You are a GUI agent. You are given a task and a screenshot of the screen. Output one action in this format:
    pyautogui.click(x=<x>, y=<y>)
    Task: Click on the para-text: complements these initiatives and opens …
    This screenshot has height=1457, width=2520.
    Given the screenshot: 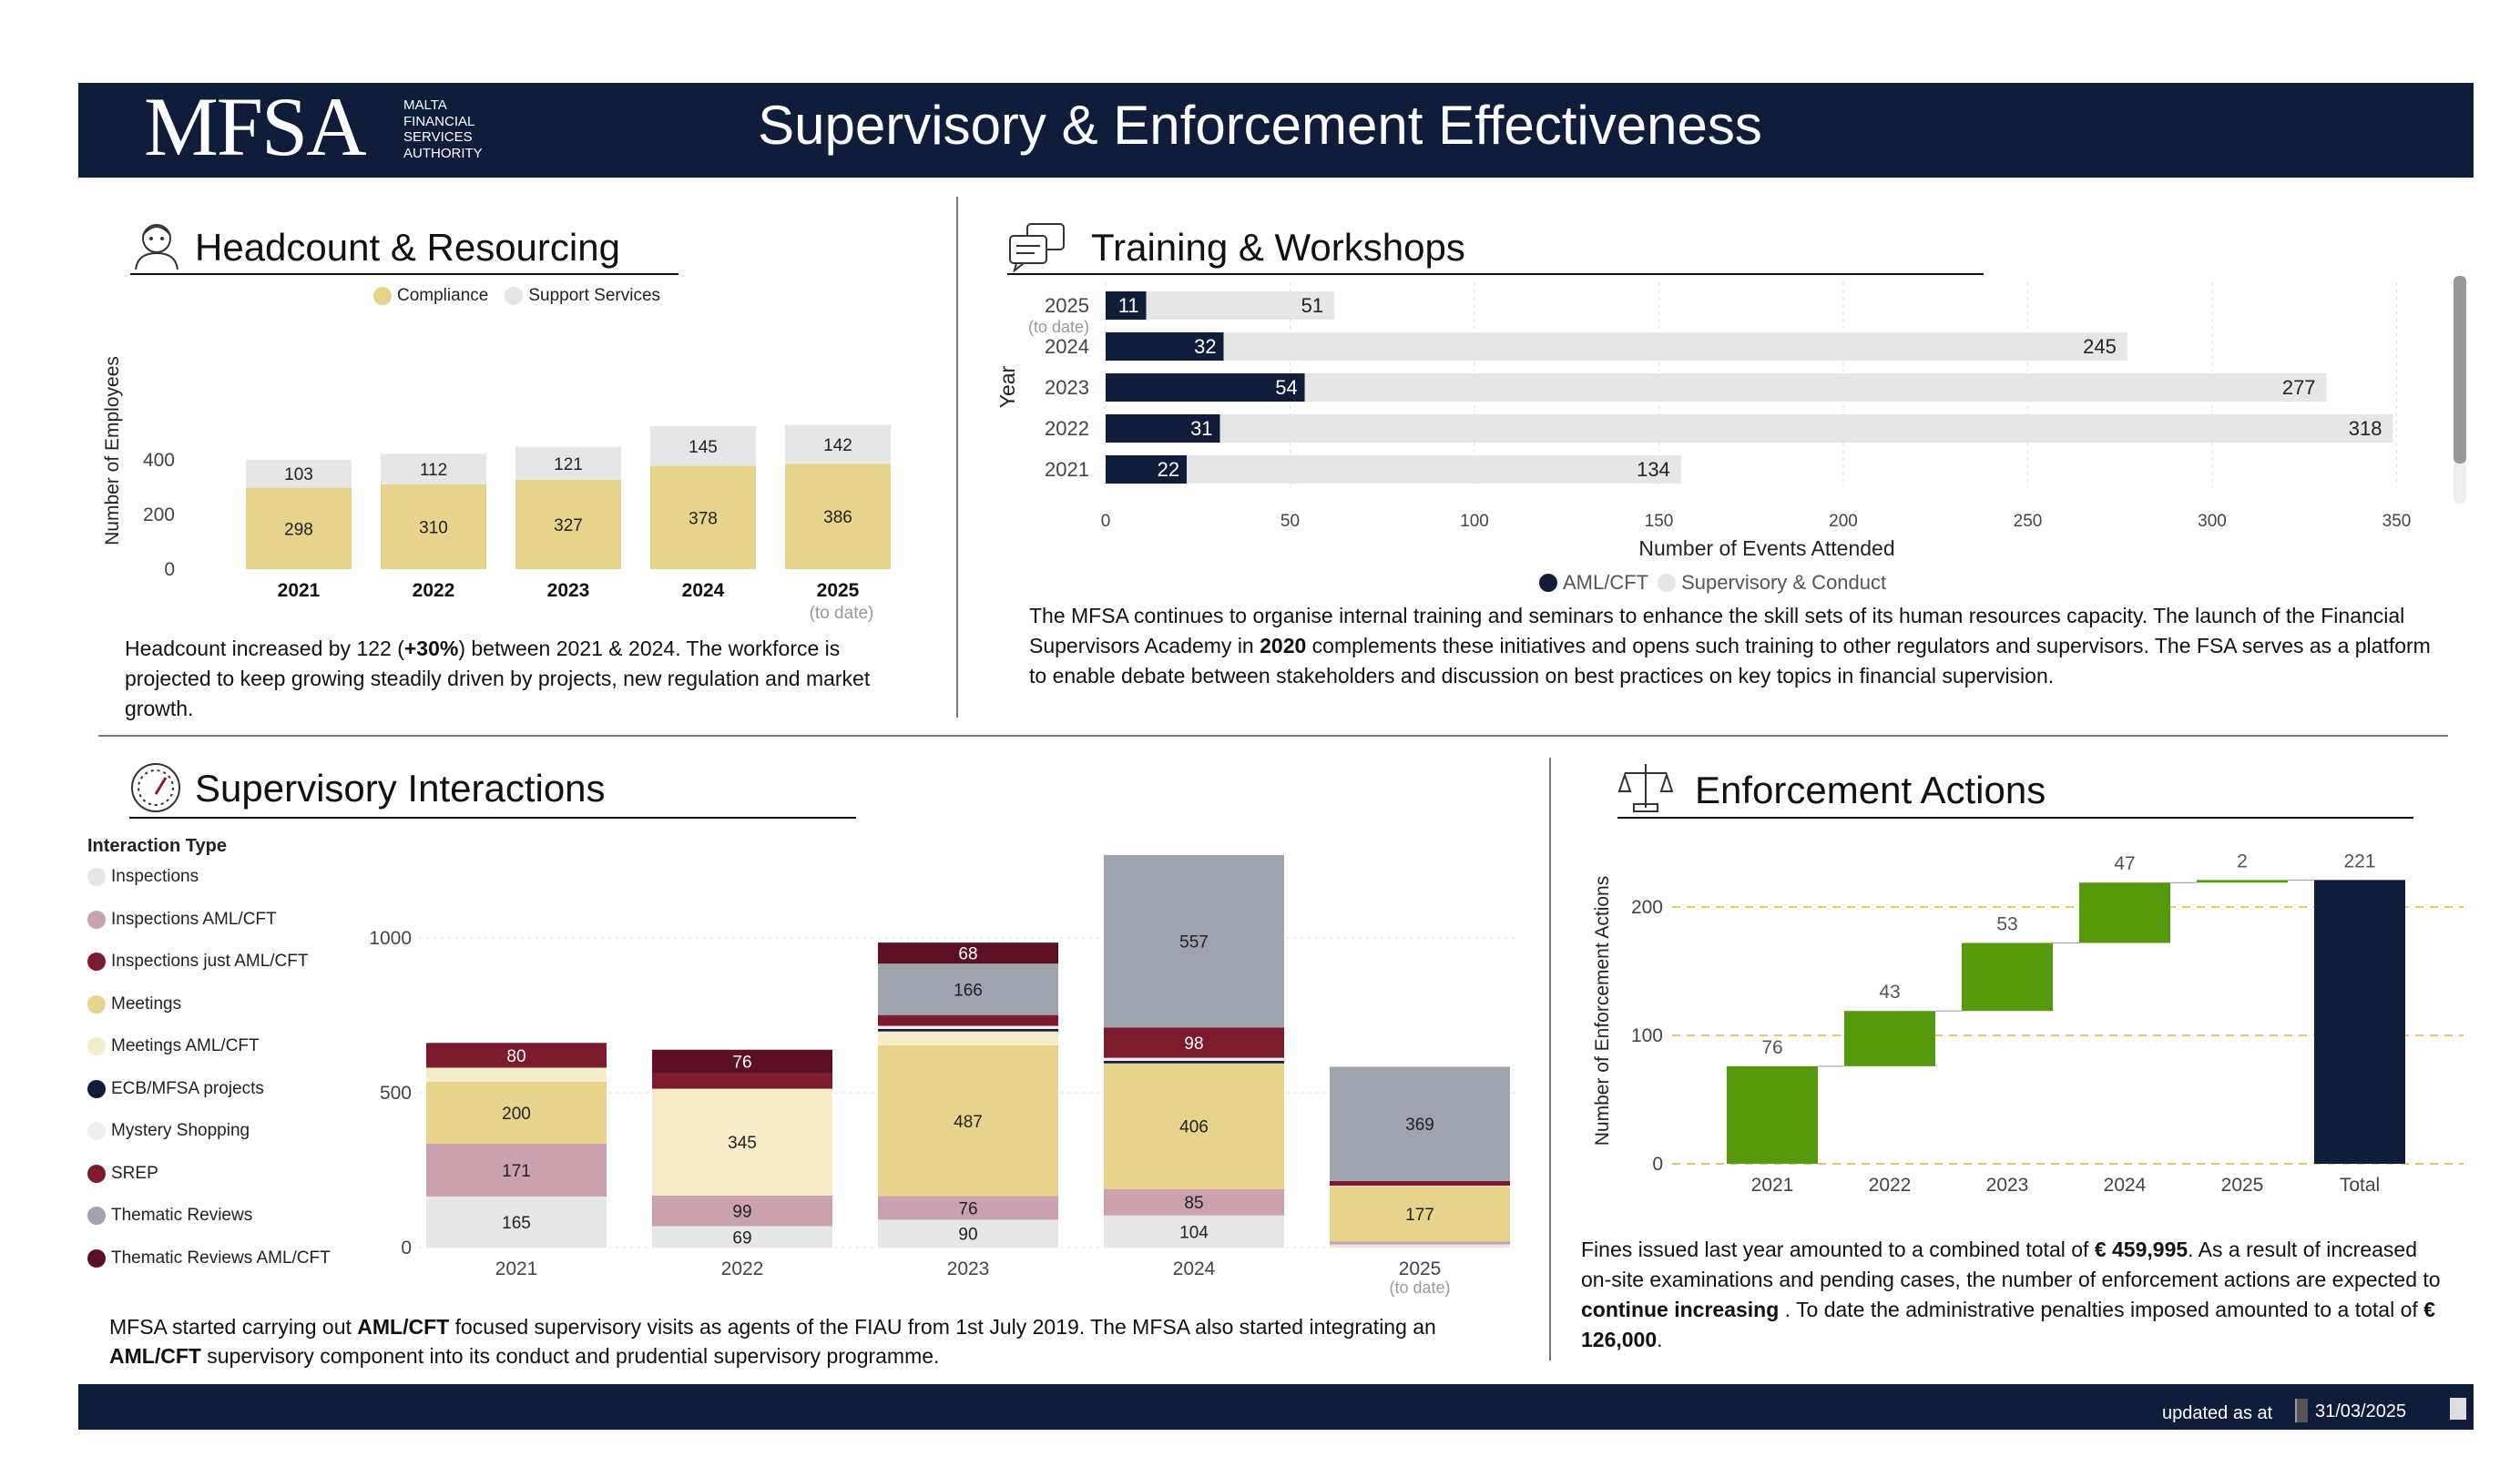 What is the action you would take?
    pyautogui.click(x=1730, y=661)
    